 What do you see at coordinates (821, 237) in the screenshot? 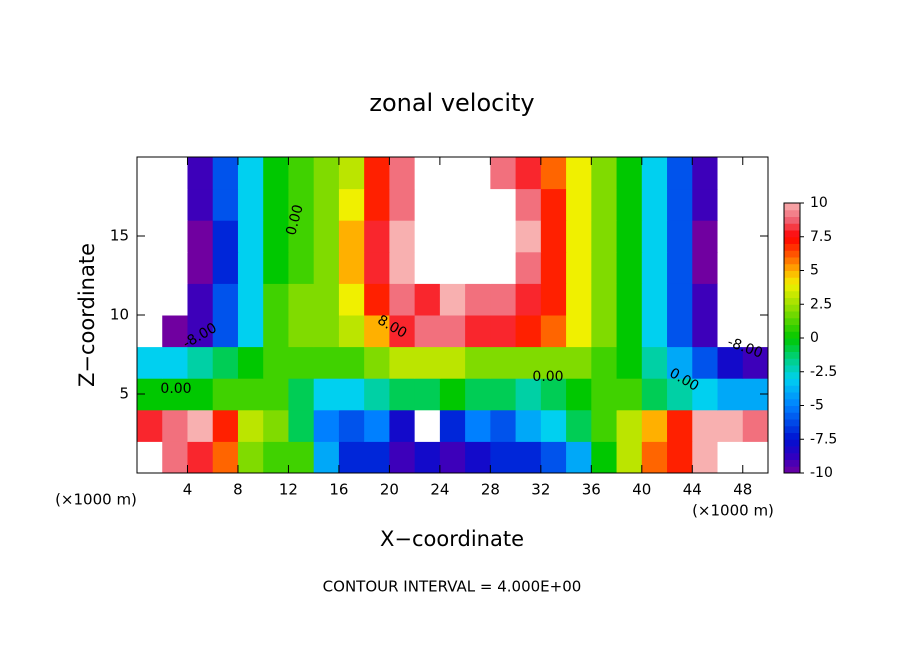
I see `colorbar-tick-label: 7.5` at bounding box center [821, 237].